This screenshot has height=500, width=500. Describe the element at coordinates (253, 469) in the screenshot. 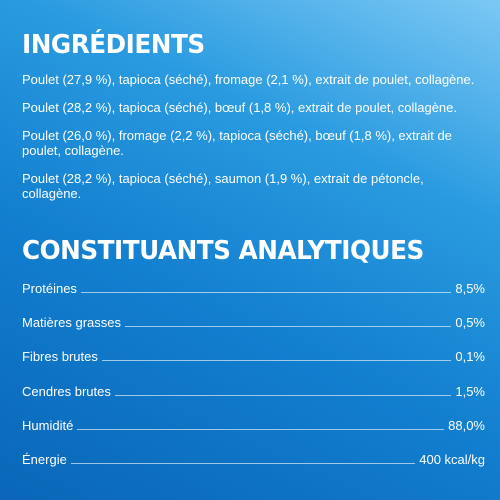

I see `analysis-row: Énergie 400 kcal/kg` at that location.